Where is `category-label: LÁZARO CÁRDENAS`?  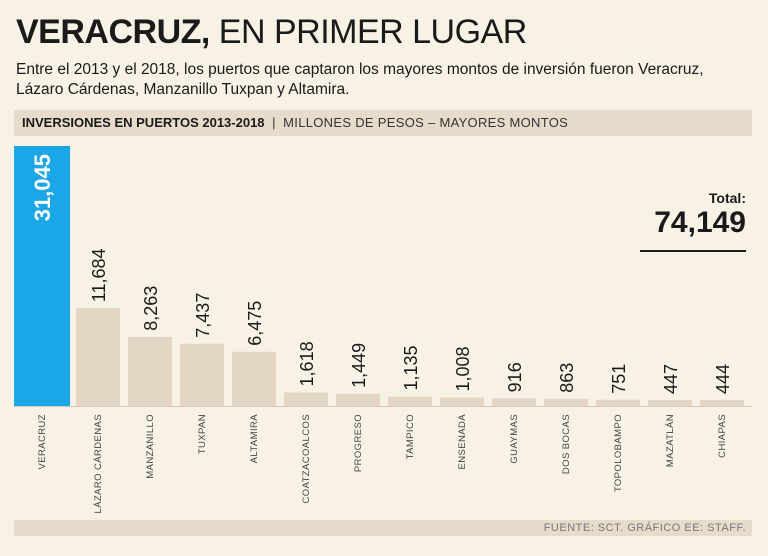
category-label: LÁZARO CÁRDENAS is located at coordinates (98, 463).